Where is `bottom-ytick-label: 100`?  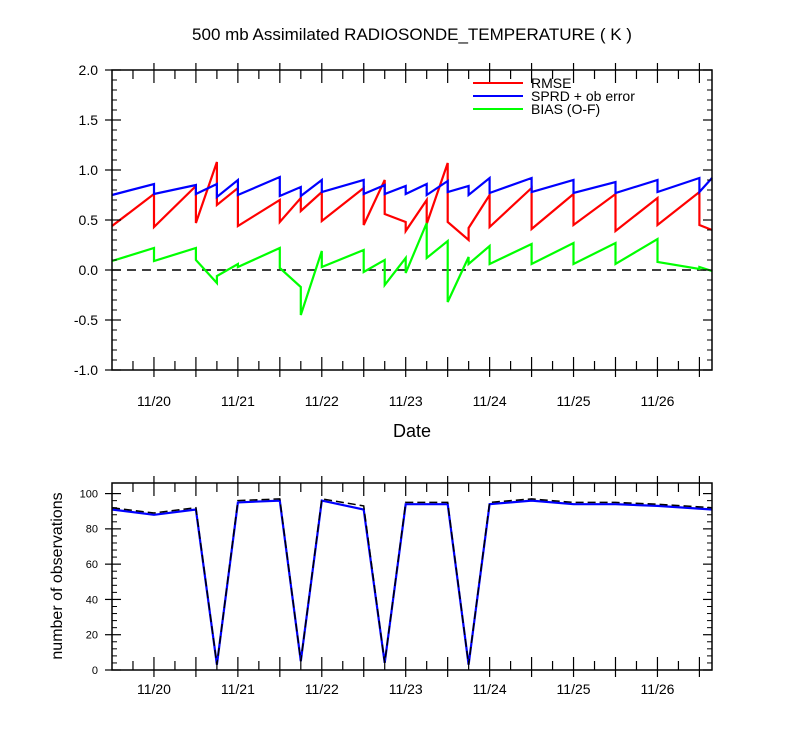
bottom-ytick-label: 100 is located at coordinates (89, 494).